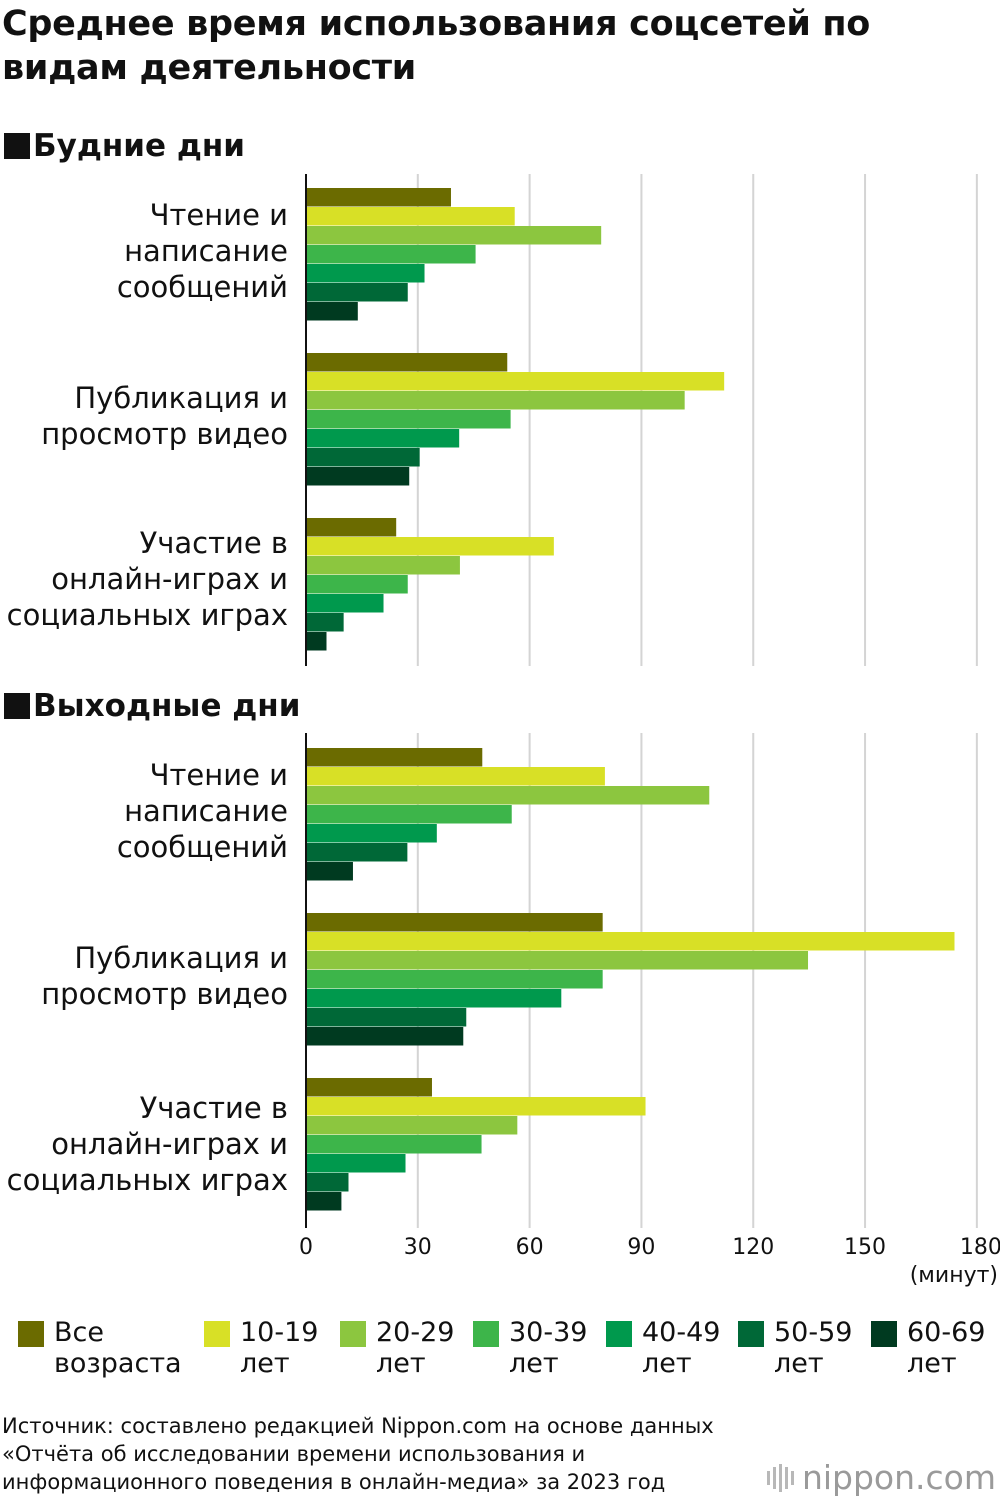 The image size is (1000, 1504). Describe the element at coordinates (418, 1247) in the screenshot. I see `tick-label: 30` at that location.